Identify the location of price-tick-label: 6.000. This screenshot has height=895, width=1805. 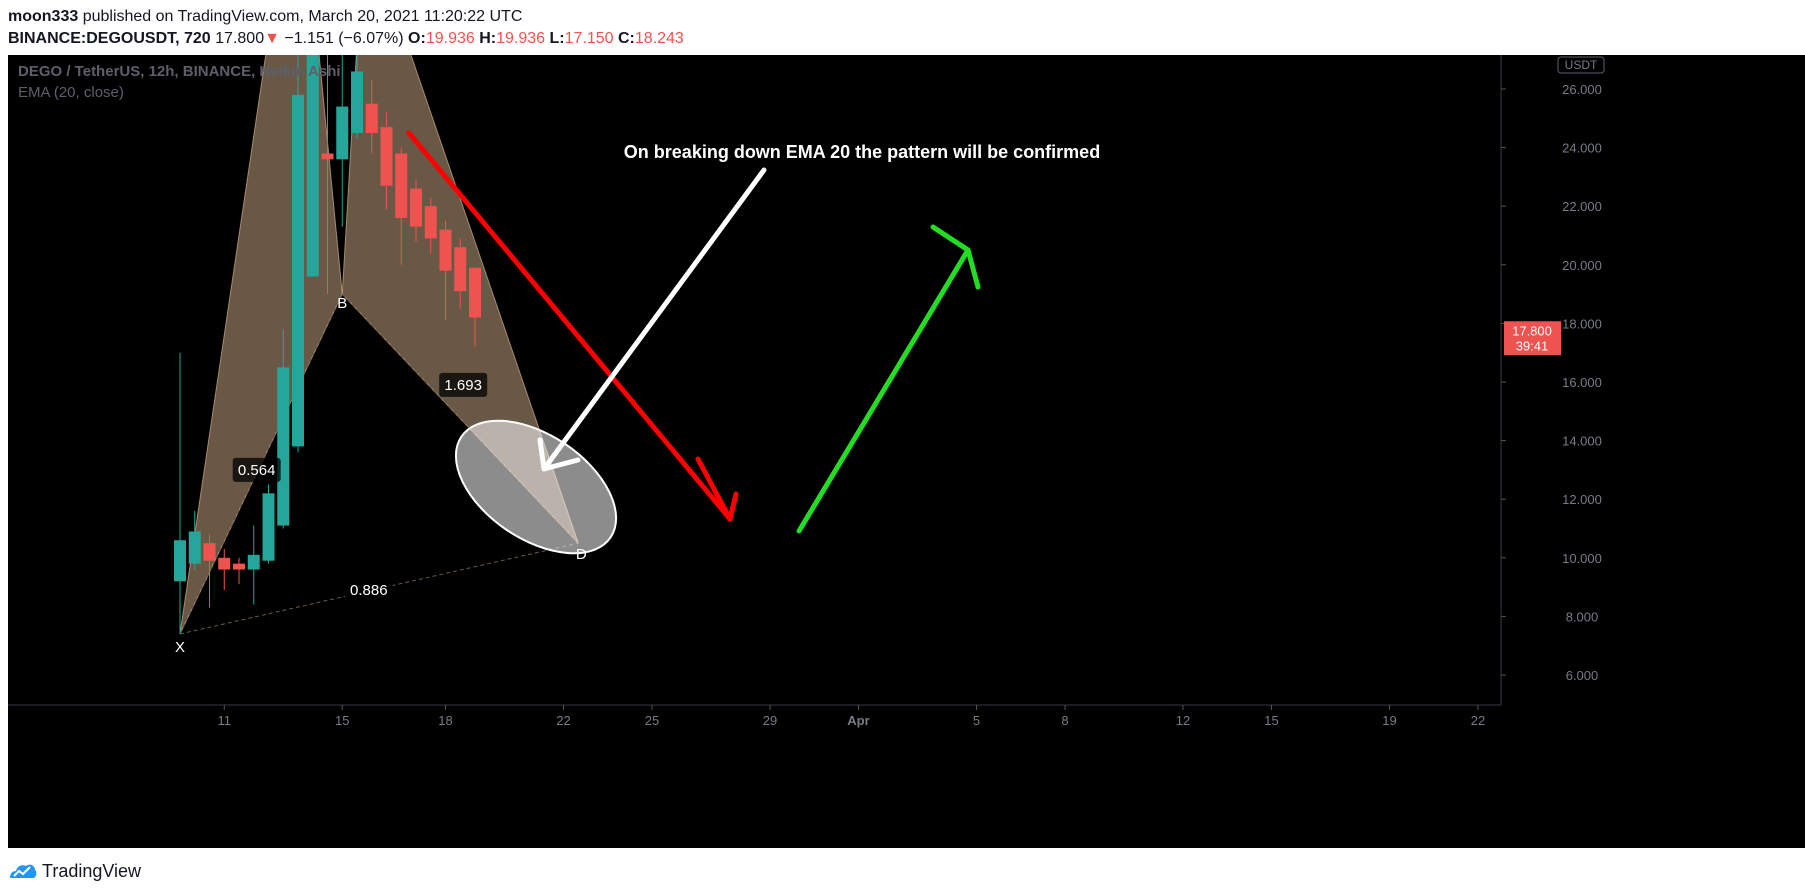
(1582, 675).